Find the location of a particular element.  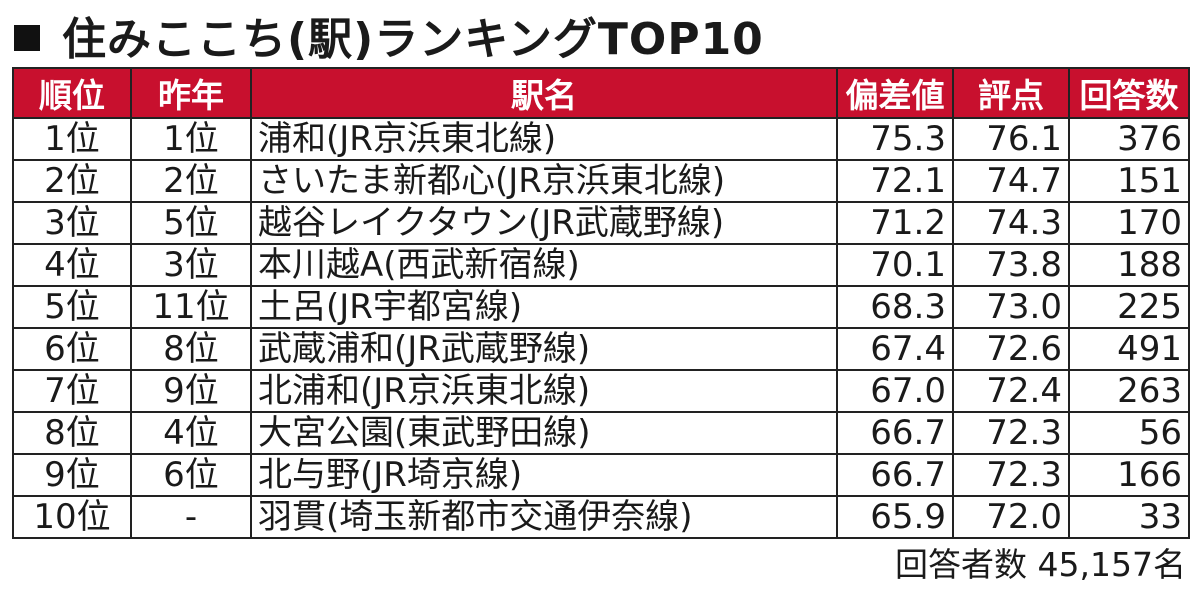

cell-score: 72.0 is located at coordinates (1011, 517).